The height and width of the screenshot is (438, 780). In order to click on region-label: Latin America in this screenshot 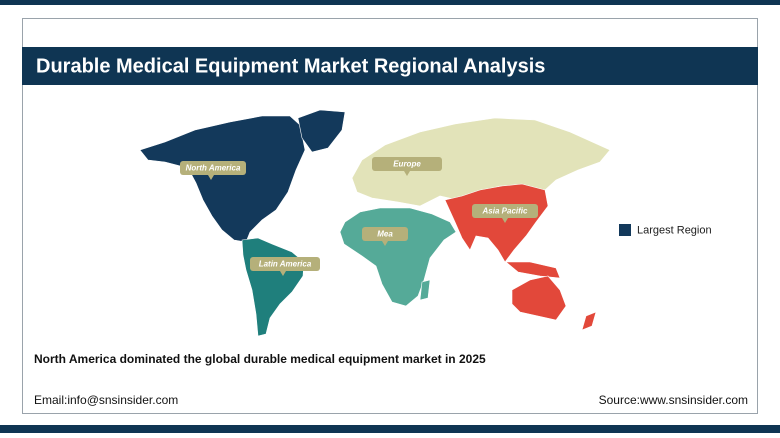, I will do `click(285, 264)`.